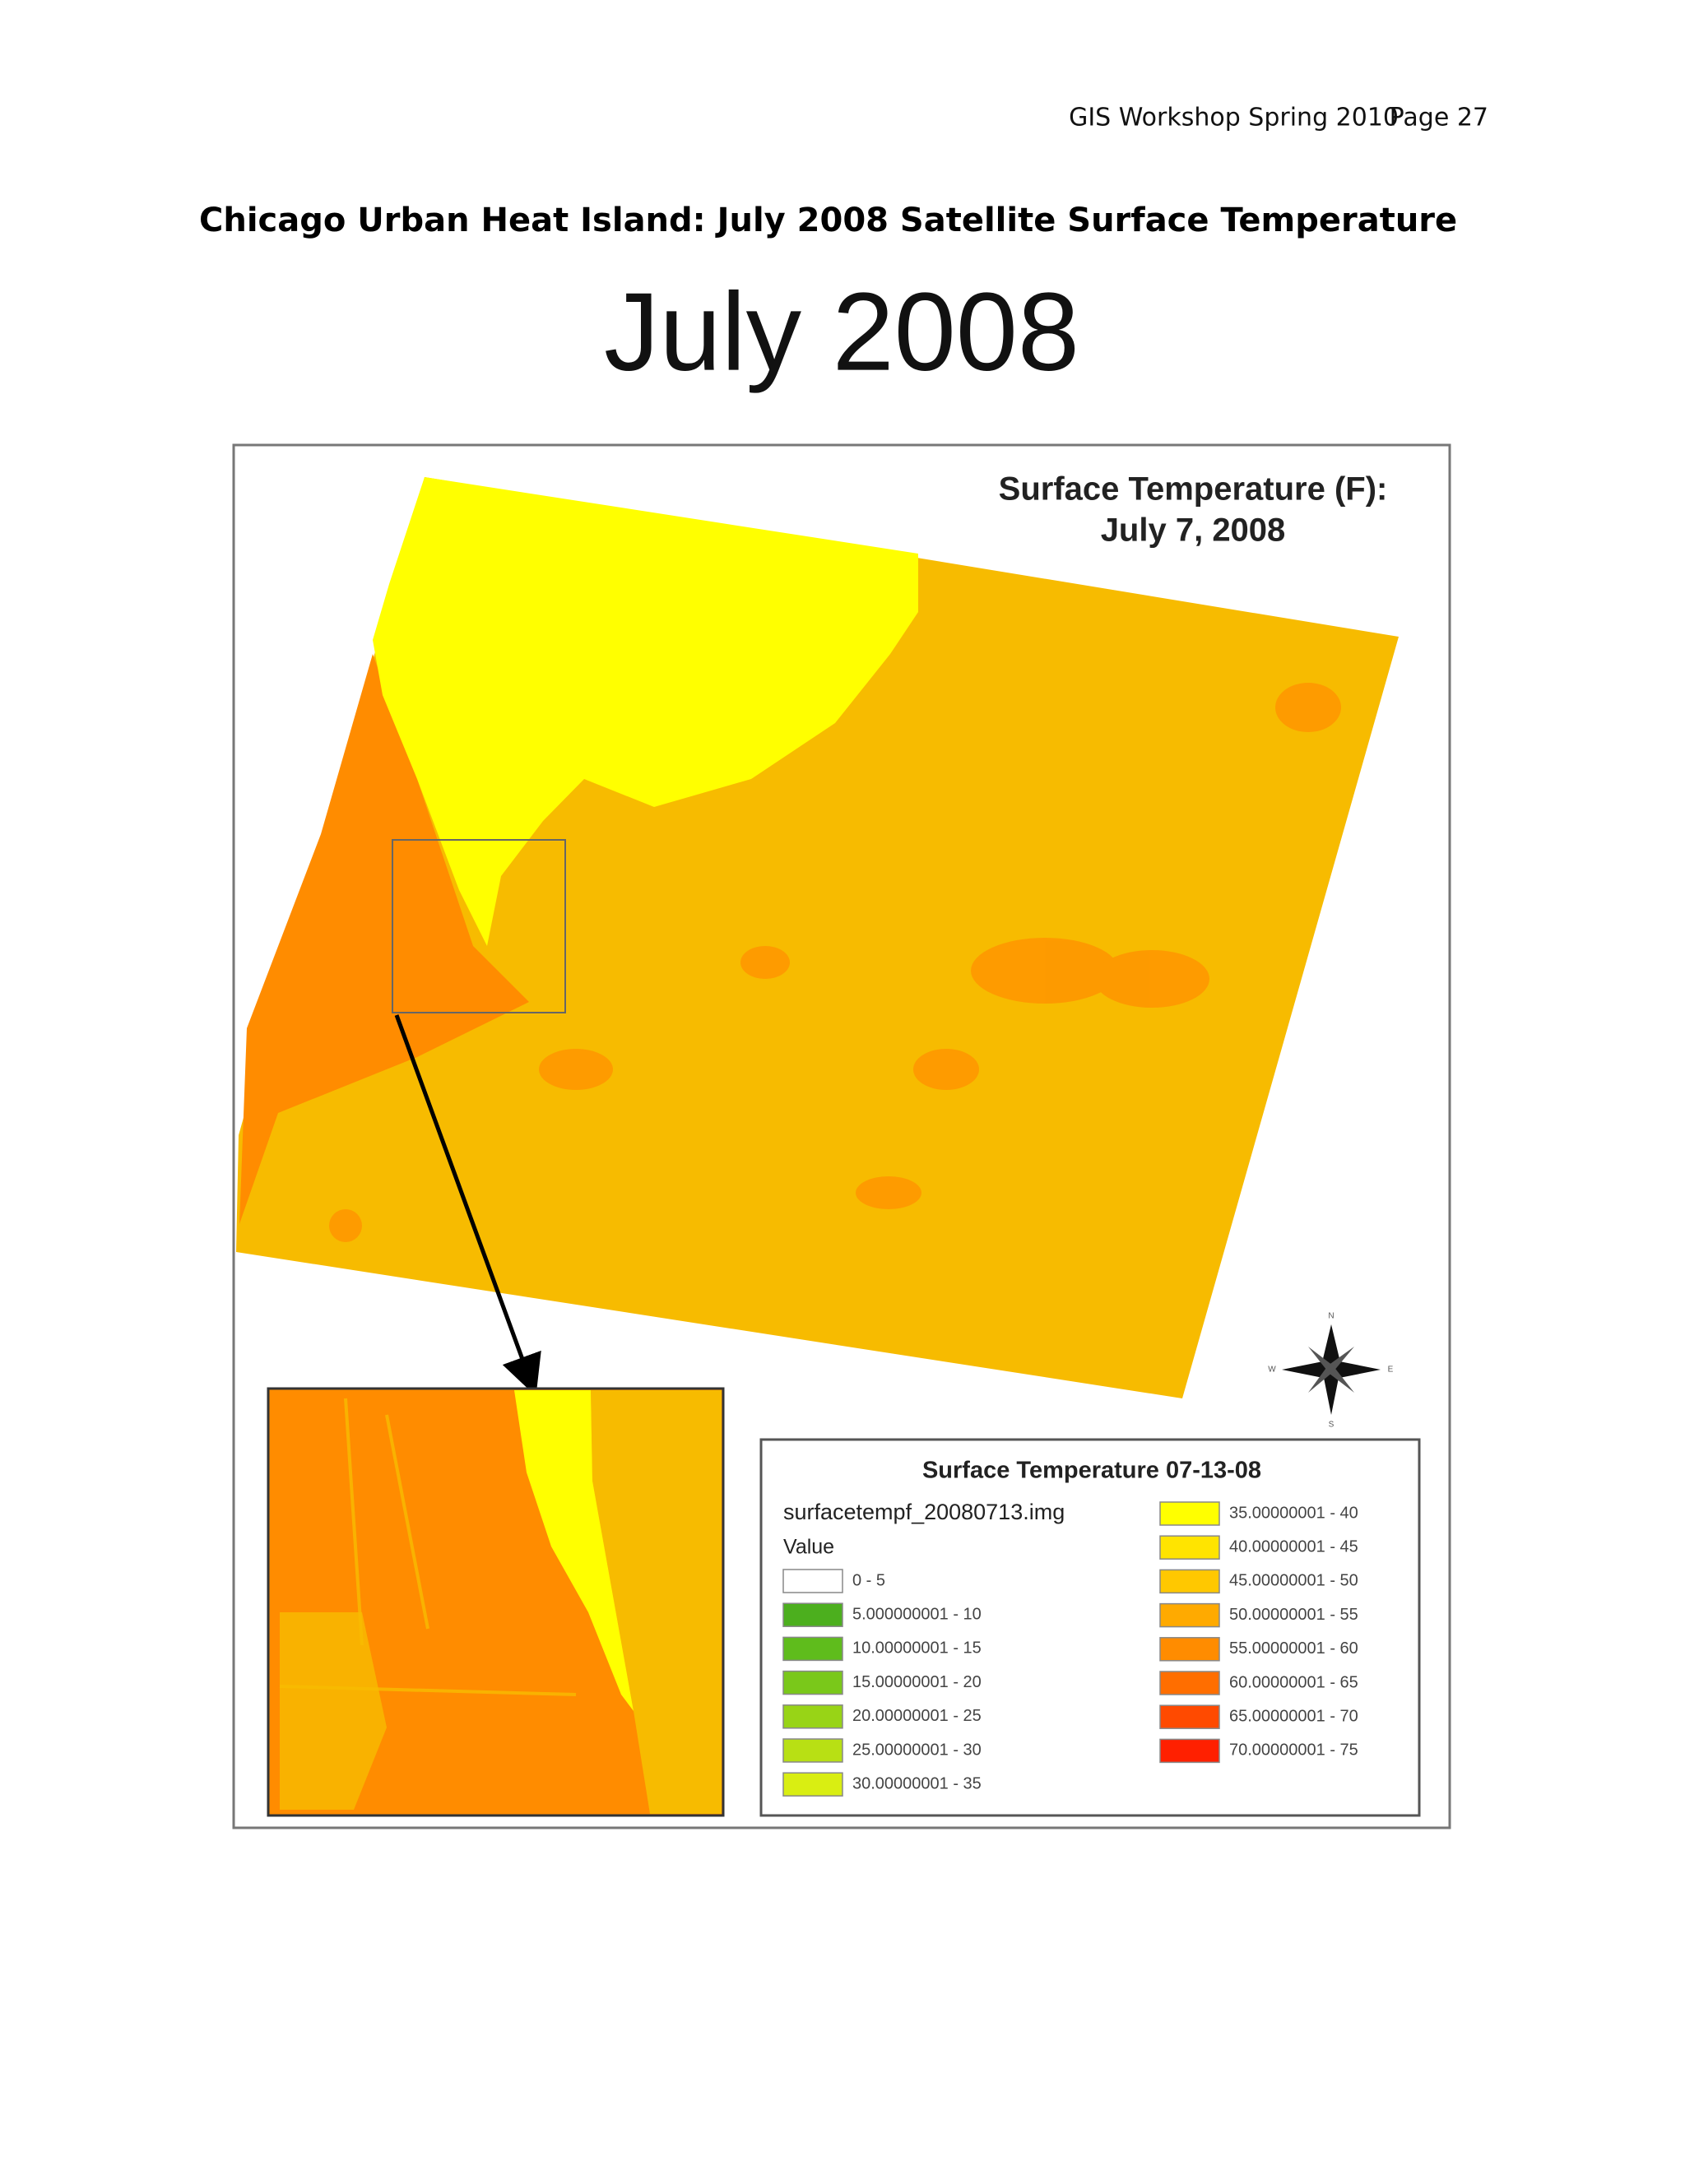  Describe the element at coordinates (917, 1682) in the screenshot. I see `legend-label: 15.00000001 - 20` at that location.